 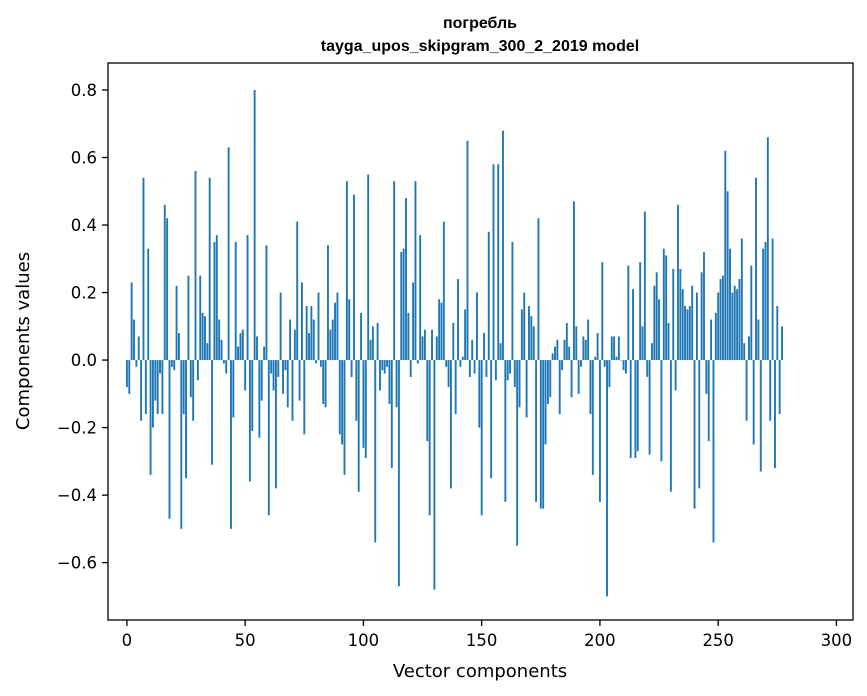 What do you see at coordinates (84, 90) in the screenshot?
I see `y-tick-label: 0.8` at bounding box center [84, 90].